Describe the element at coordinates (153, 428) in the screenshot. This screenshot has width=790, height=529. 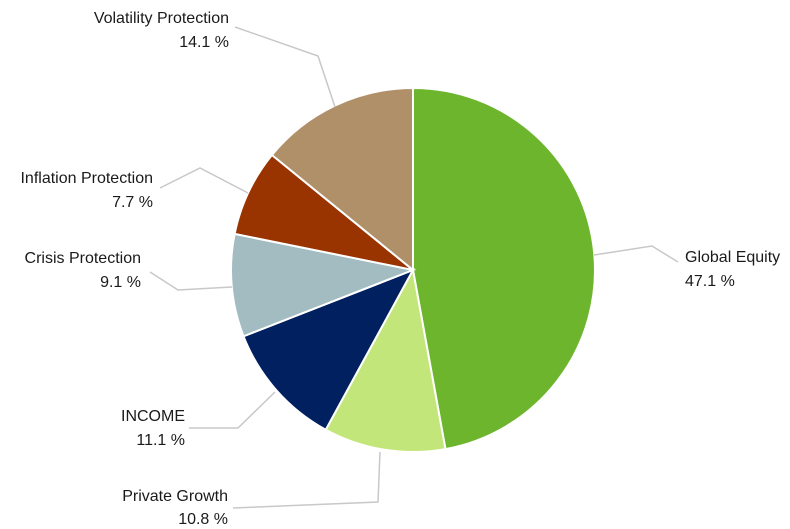
I see `label-income: INCOME 11.1 %` at that location.